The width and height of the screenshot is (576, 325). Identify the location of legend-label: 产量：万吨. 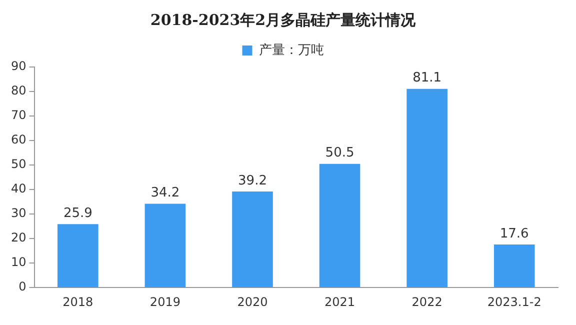
(291, 50).